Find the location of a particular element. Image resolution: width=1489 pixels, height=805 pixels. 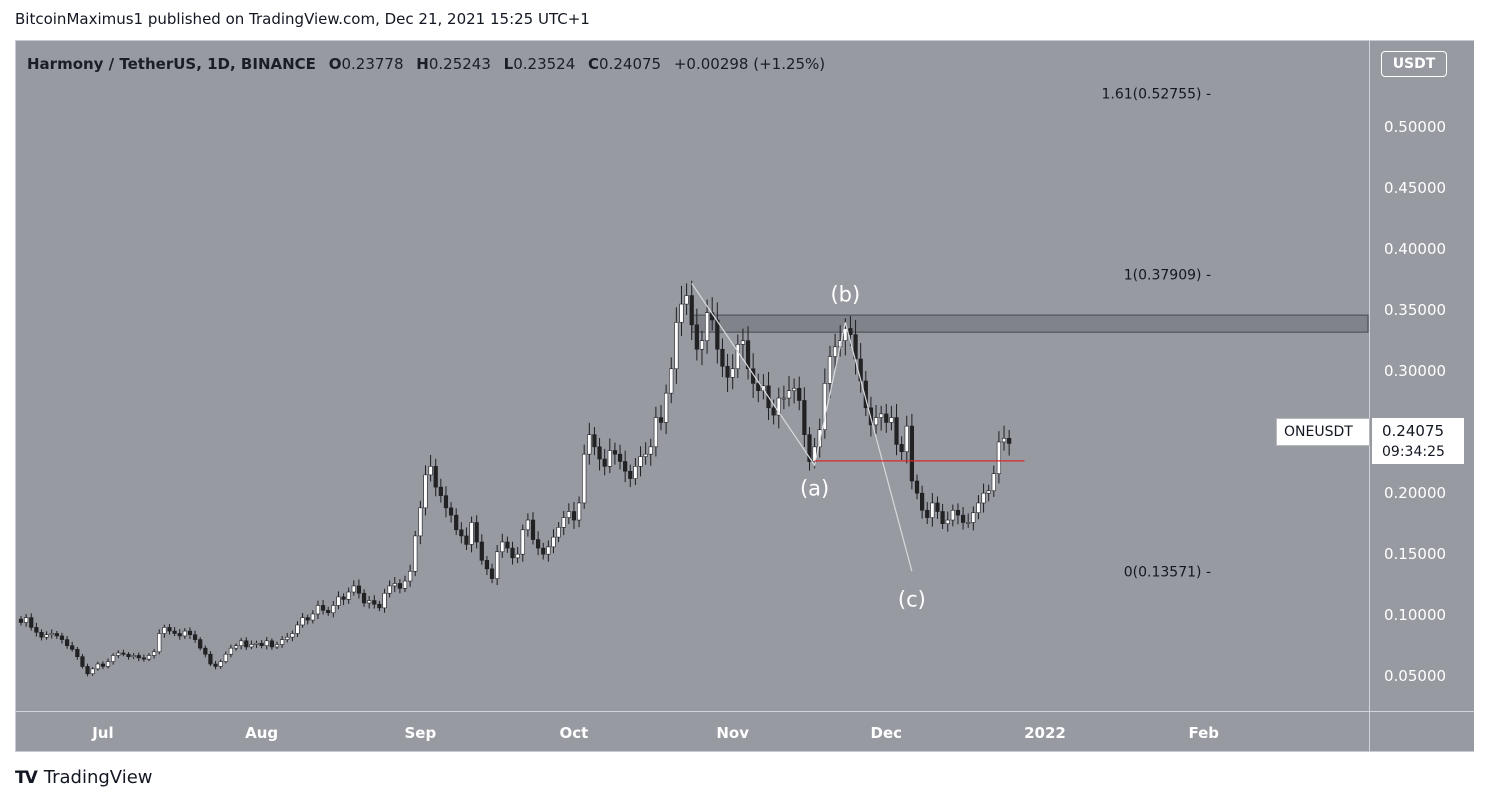

time-axis: Jul Aug Sep Oct Nov Dec 2022 Feb is located at coordinates (692, 732).